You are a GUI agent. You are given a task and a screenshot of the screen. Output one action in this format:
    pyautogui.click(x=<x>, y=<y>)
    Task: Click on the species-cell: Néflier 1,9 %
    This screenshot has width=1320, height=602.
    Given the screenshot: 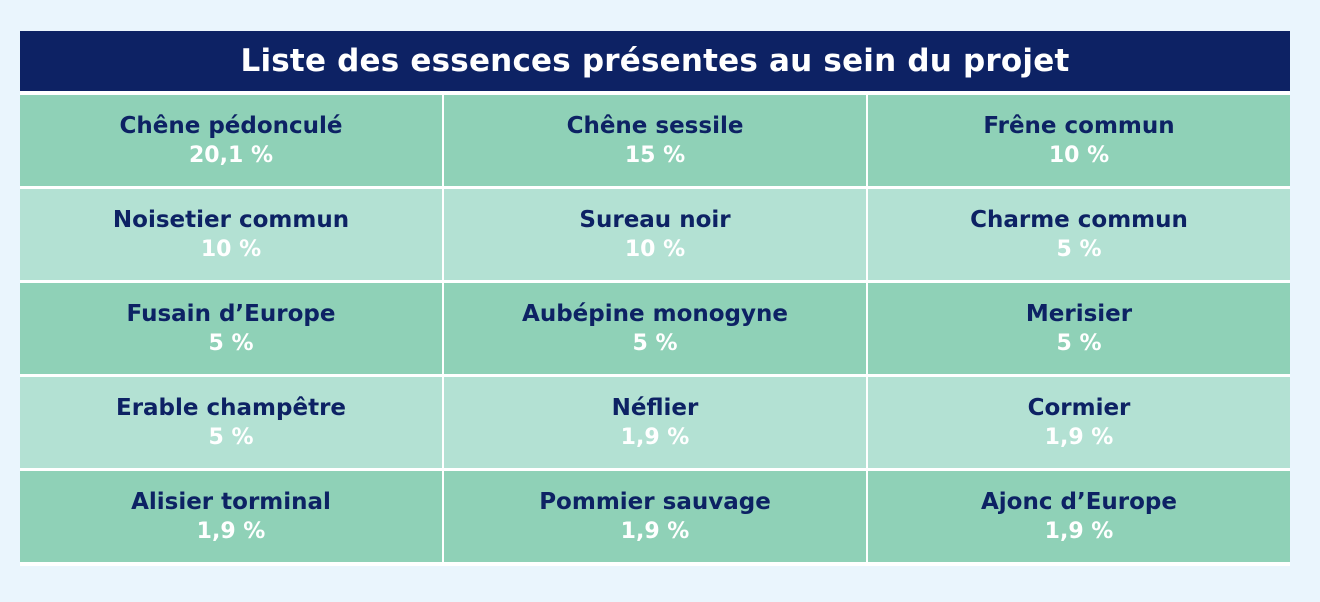 What is the action you would take?
    pyautogui.click(x=655, y=422)
    